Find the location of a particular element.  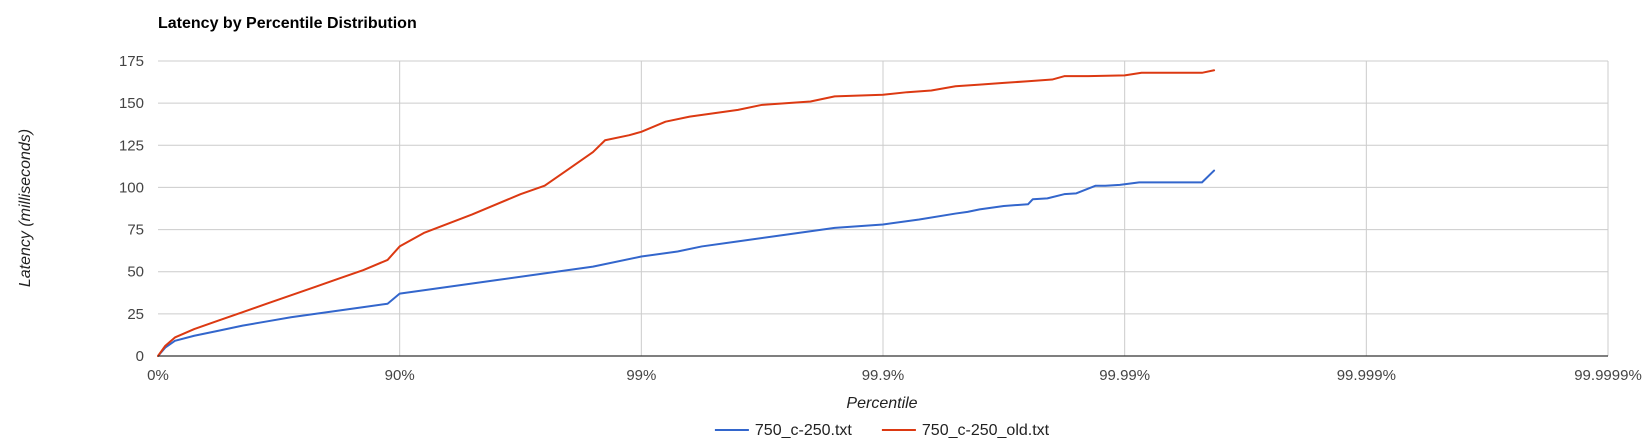

x-tick-labels: 0% 90% 99% 99.9% 99.99% 99.999% 99.9999% is located at coordinates (894, 375).